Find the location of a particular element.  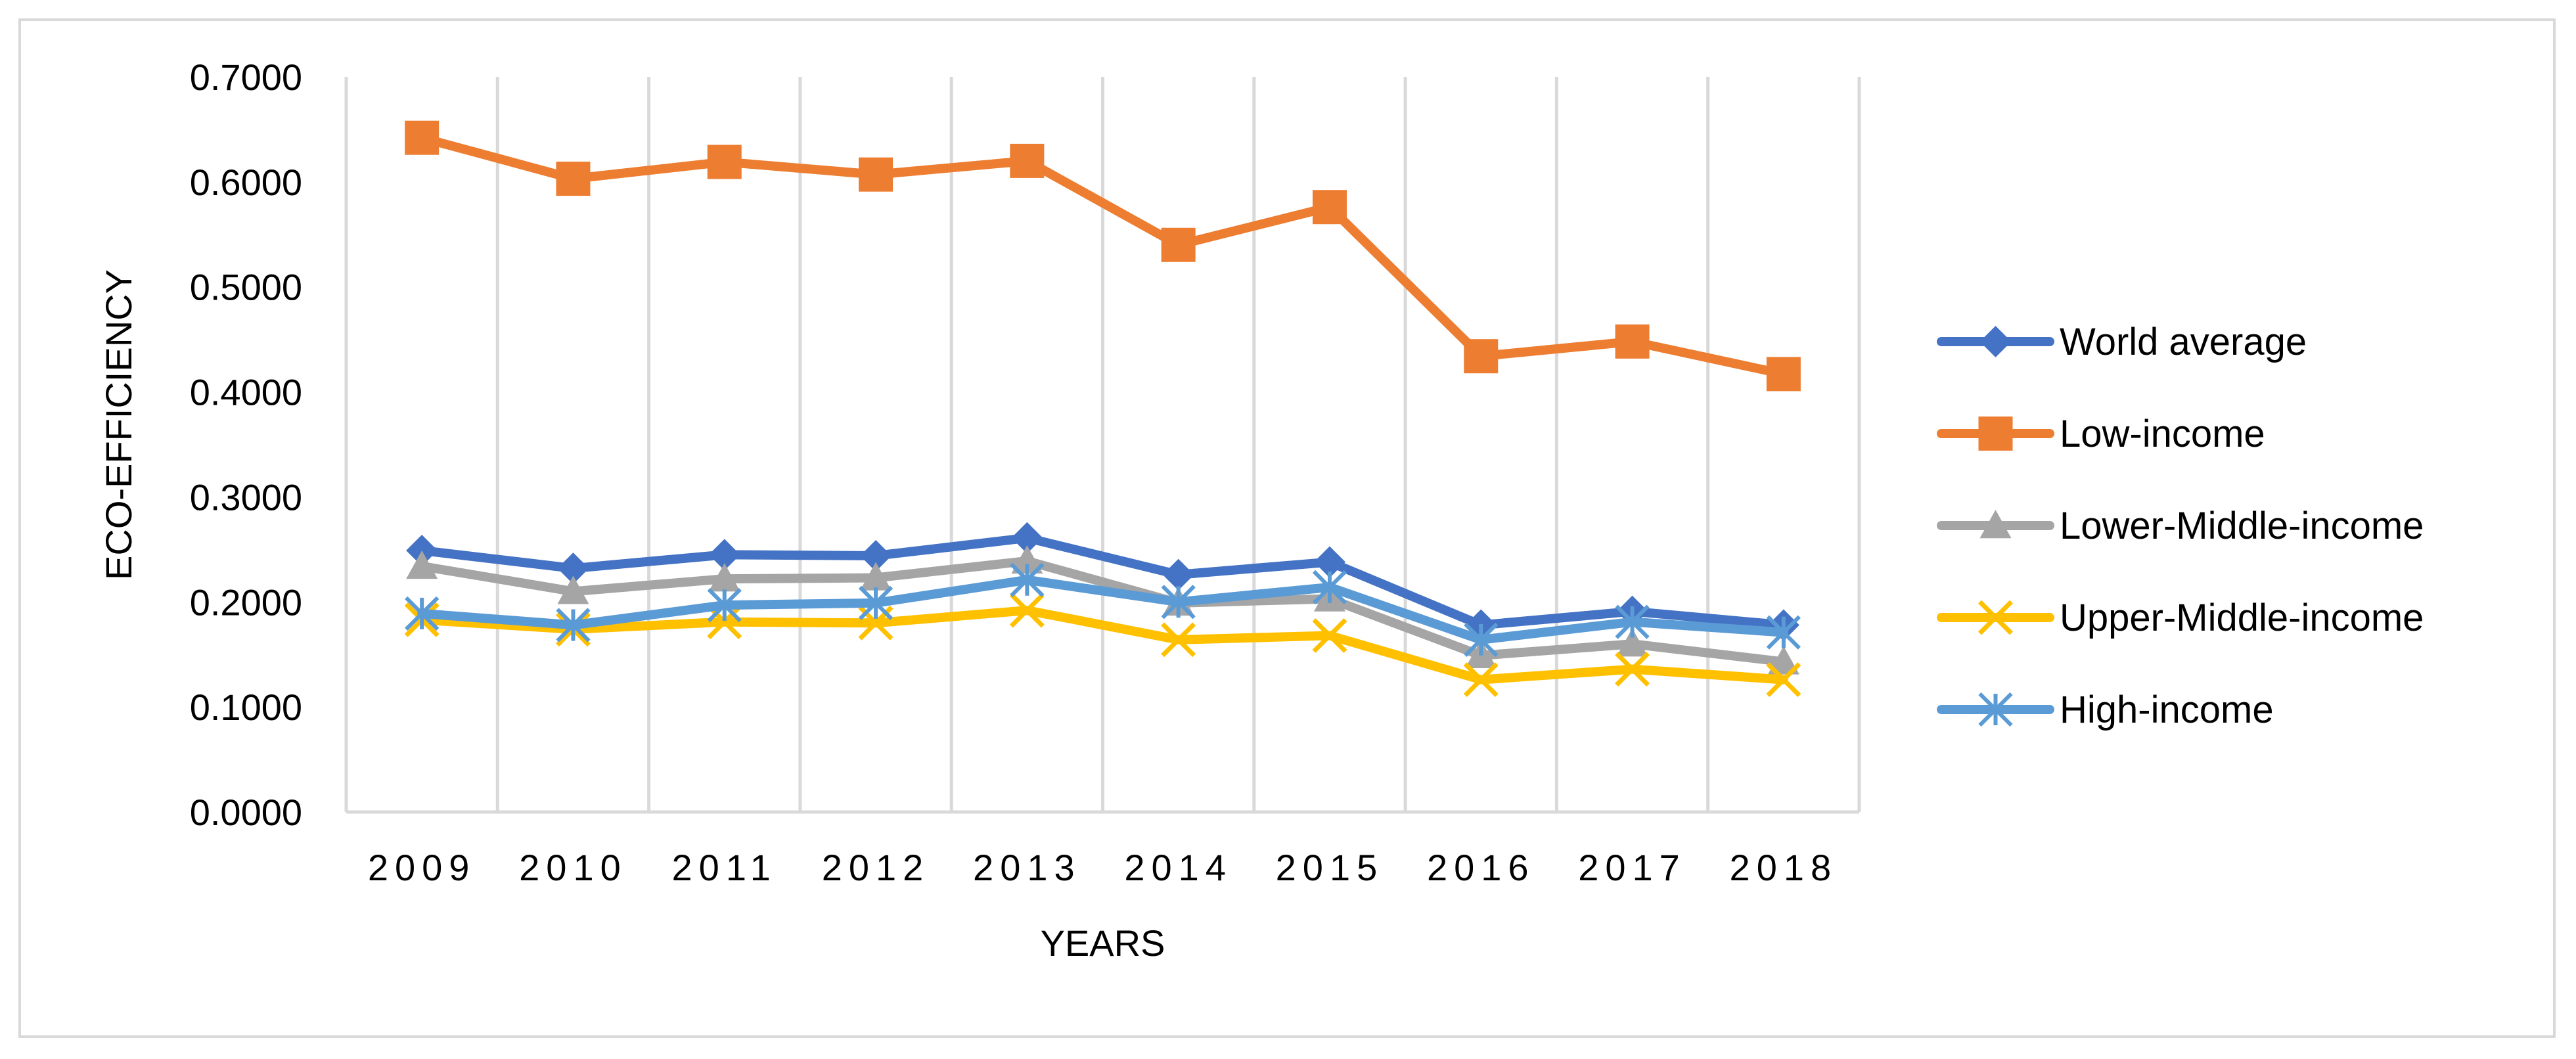

x-tick-label: 2014 is located at coordinates (1178, 867).